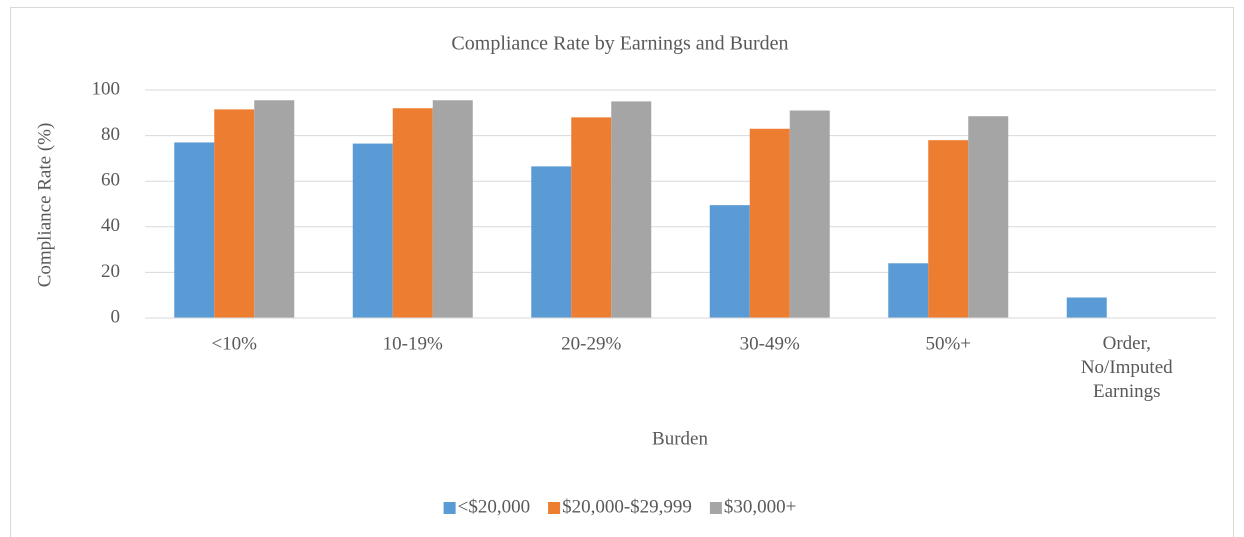  Describe the element at coordinates (627, 506) in the screenshot. I see `legend-label: $20,000-$29,999` at that location.